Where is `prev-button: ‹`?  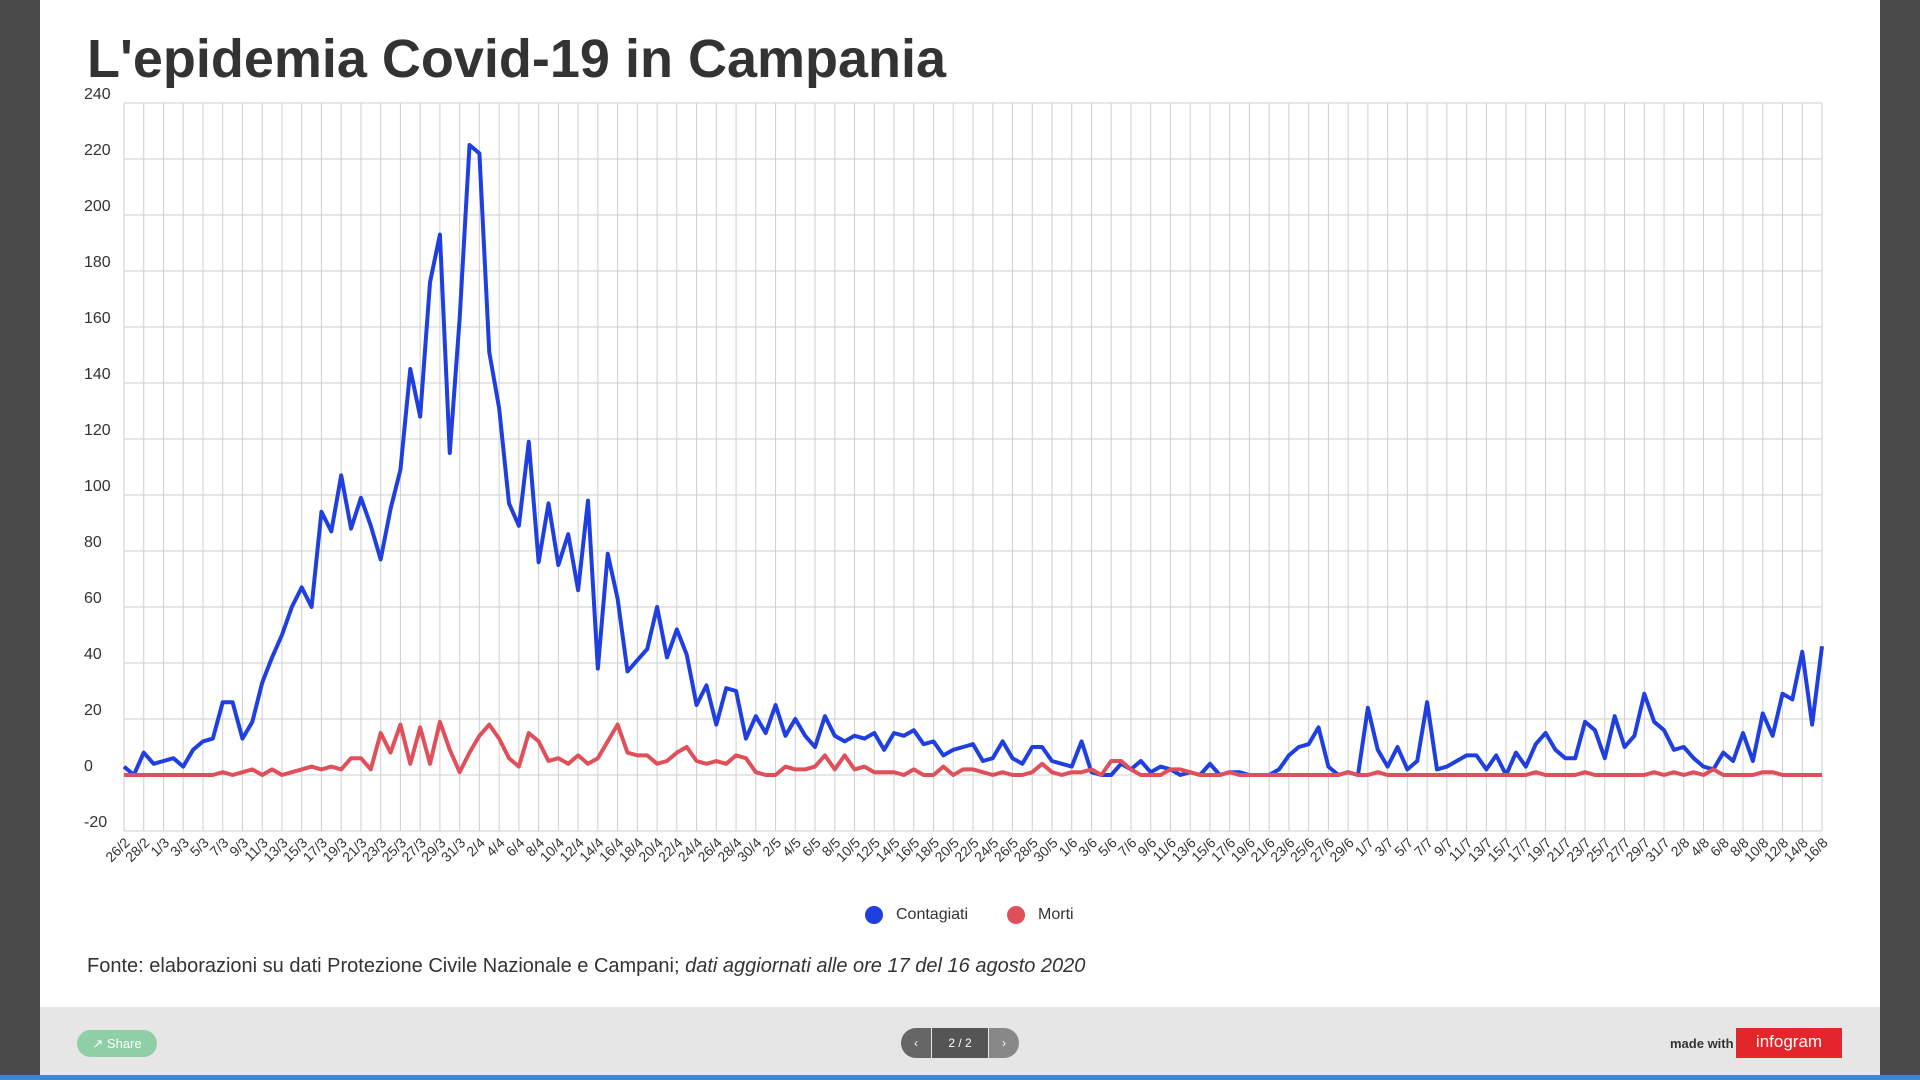 prev-button: ‹ is located at coordinates (916, 1043).